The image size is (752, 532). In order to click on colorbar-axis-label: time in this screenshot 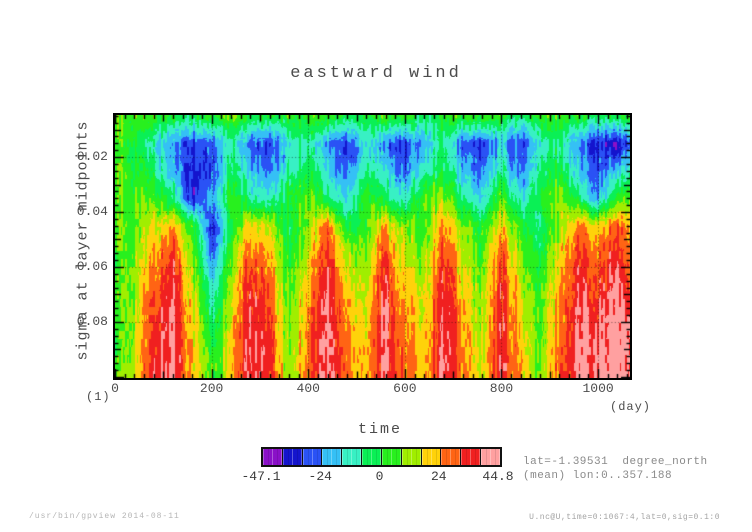, I will do `click(379, 429)`.